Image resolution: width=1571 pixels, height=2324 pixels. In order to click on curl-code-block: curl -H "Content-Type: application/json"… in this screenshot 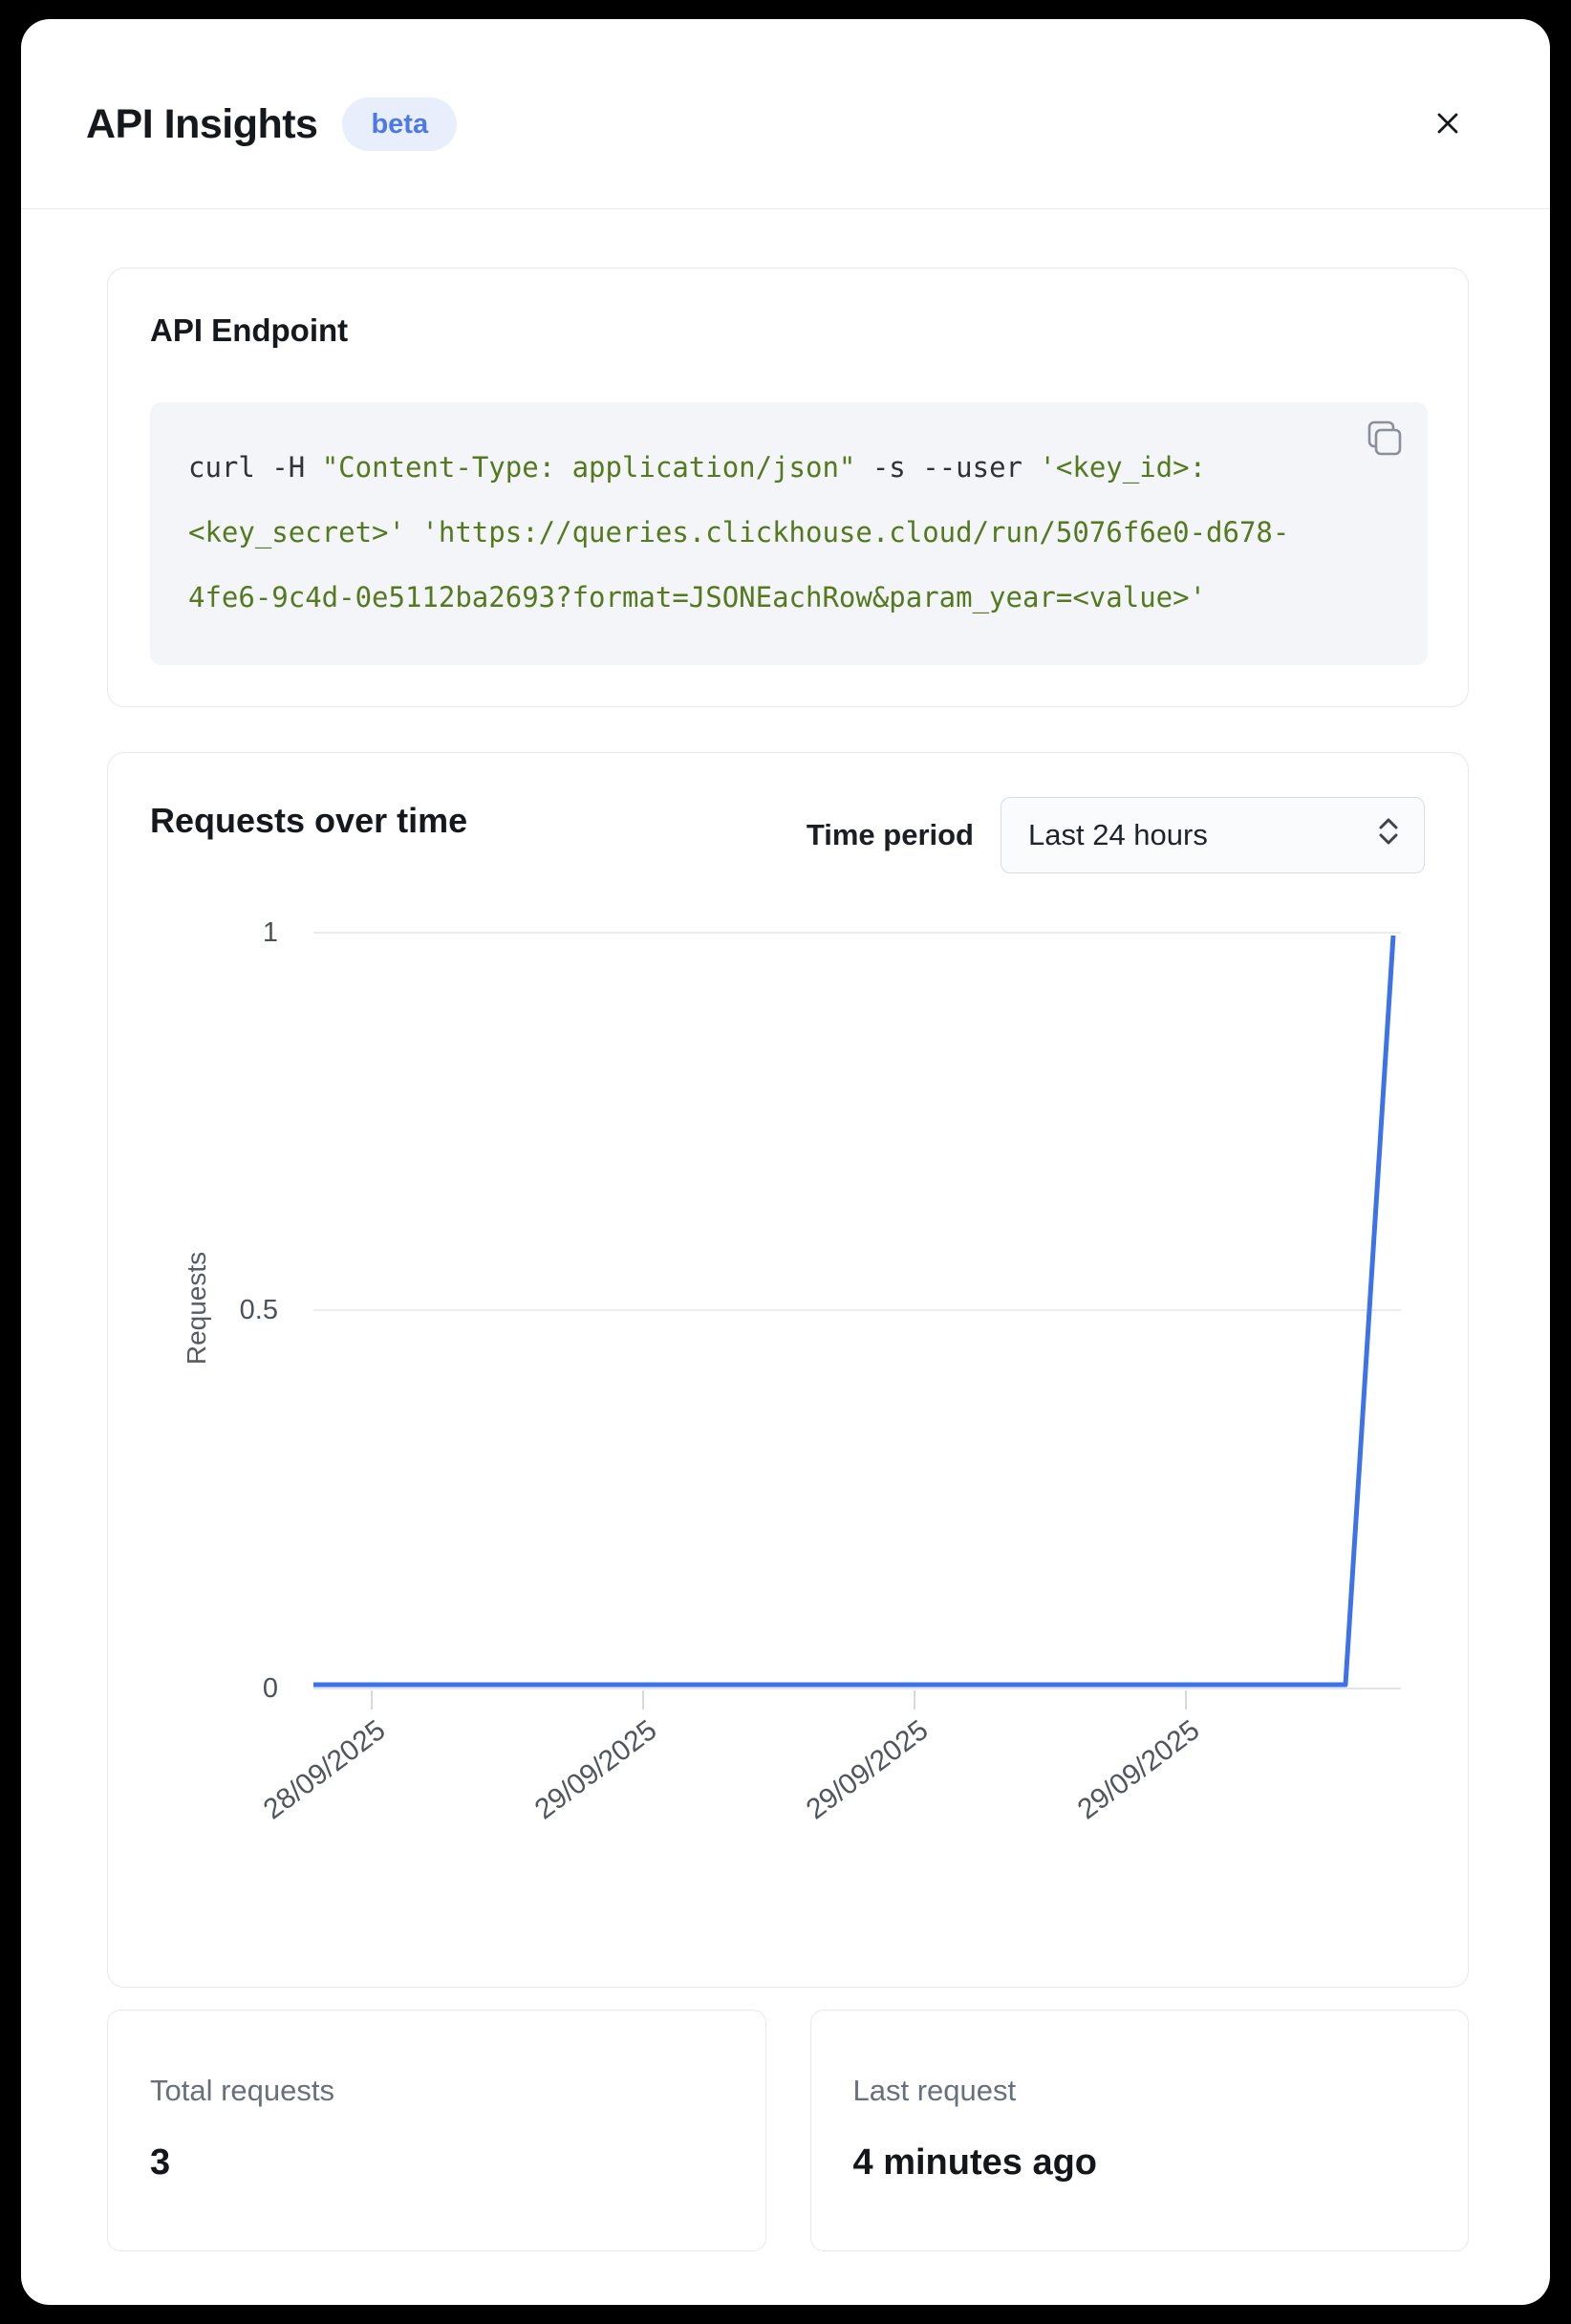, I will do `click(789, 533)`.